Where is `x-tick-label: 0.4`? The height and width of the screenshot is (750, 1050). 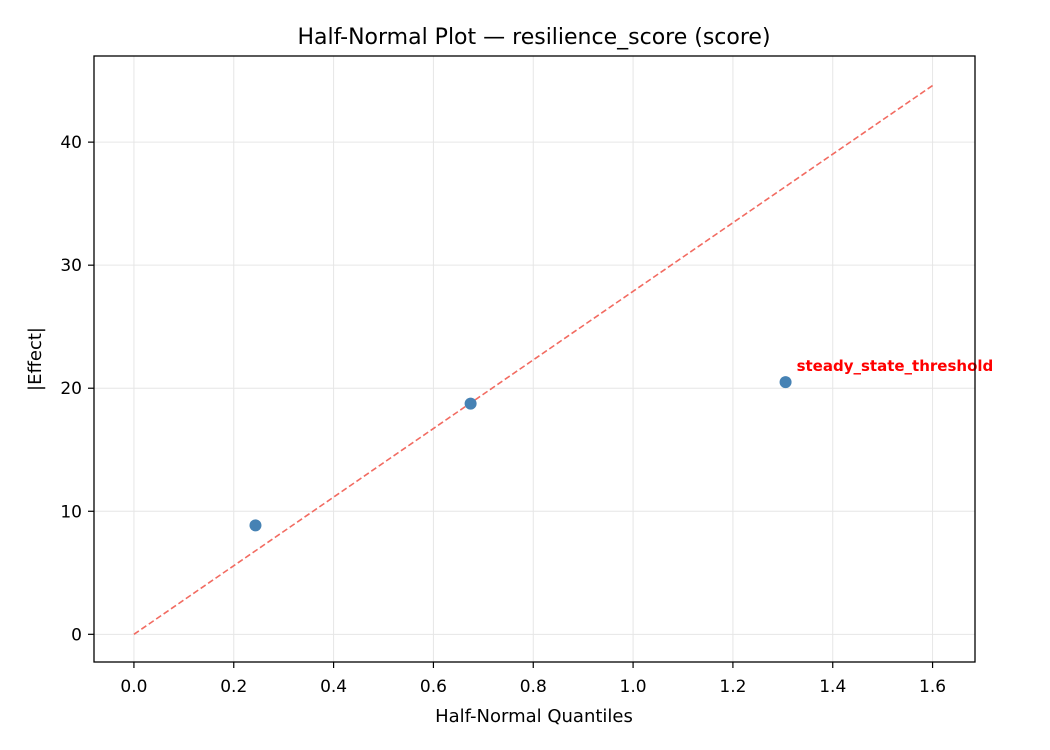 x-tick-label: 0.4 is located at coordinates (333, 687).